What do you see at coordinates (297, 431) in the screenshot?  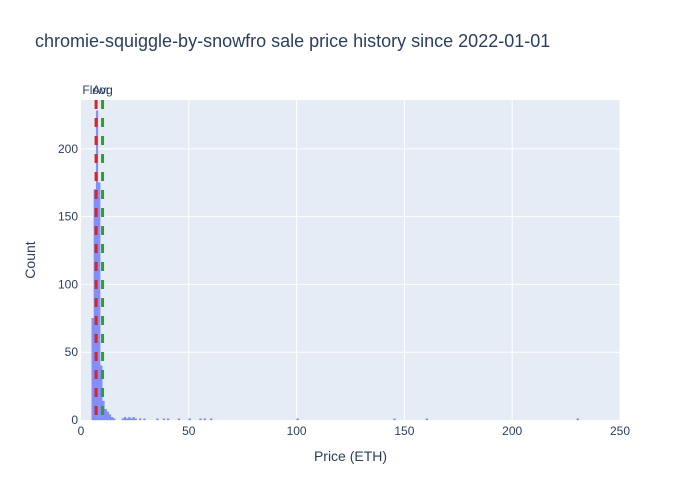 I see `x-tick-label: 100` at bounding box center [297, 431].